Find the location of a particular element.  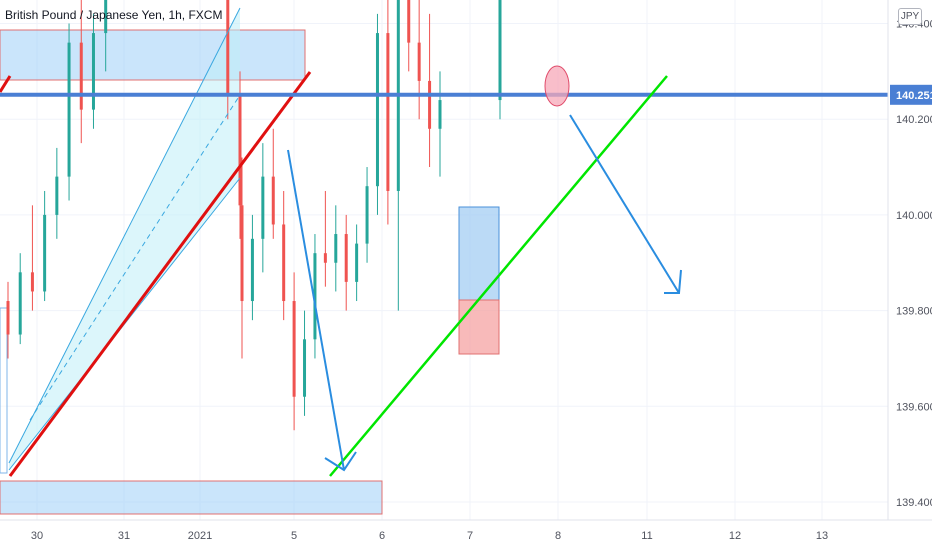

time-tick-label: 6 is located at coordinates (382, 536).